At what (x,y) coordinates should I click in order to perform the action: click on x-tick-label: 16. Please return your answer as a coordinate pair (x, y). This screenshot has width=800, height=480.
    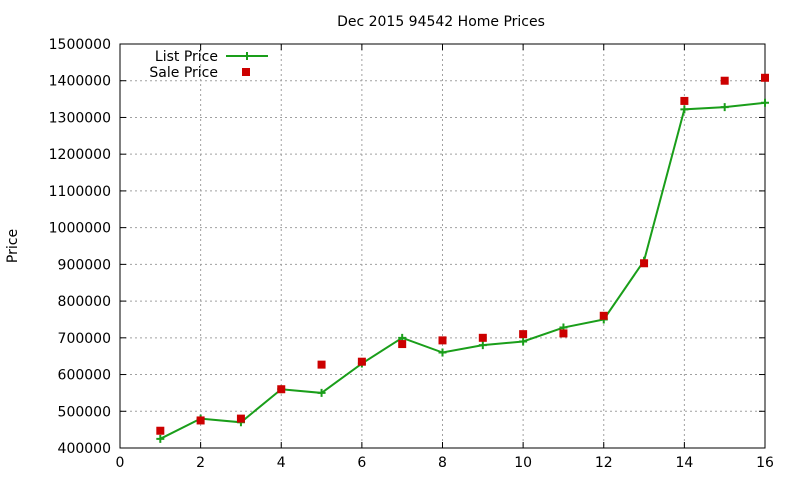
    Looking at the image, I should click on (765, 463).